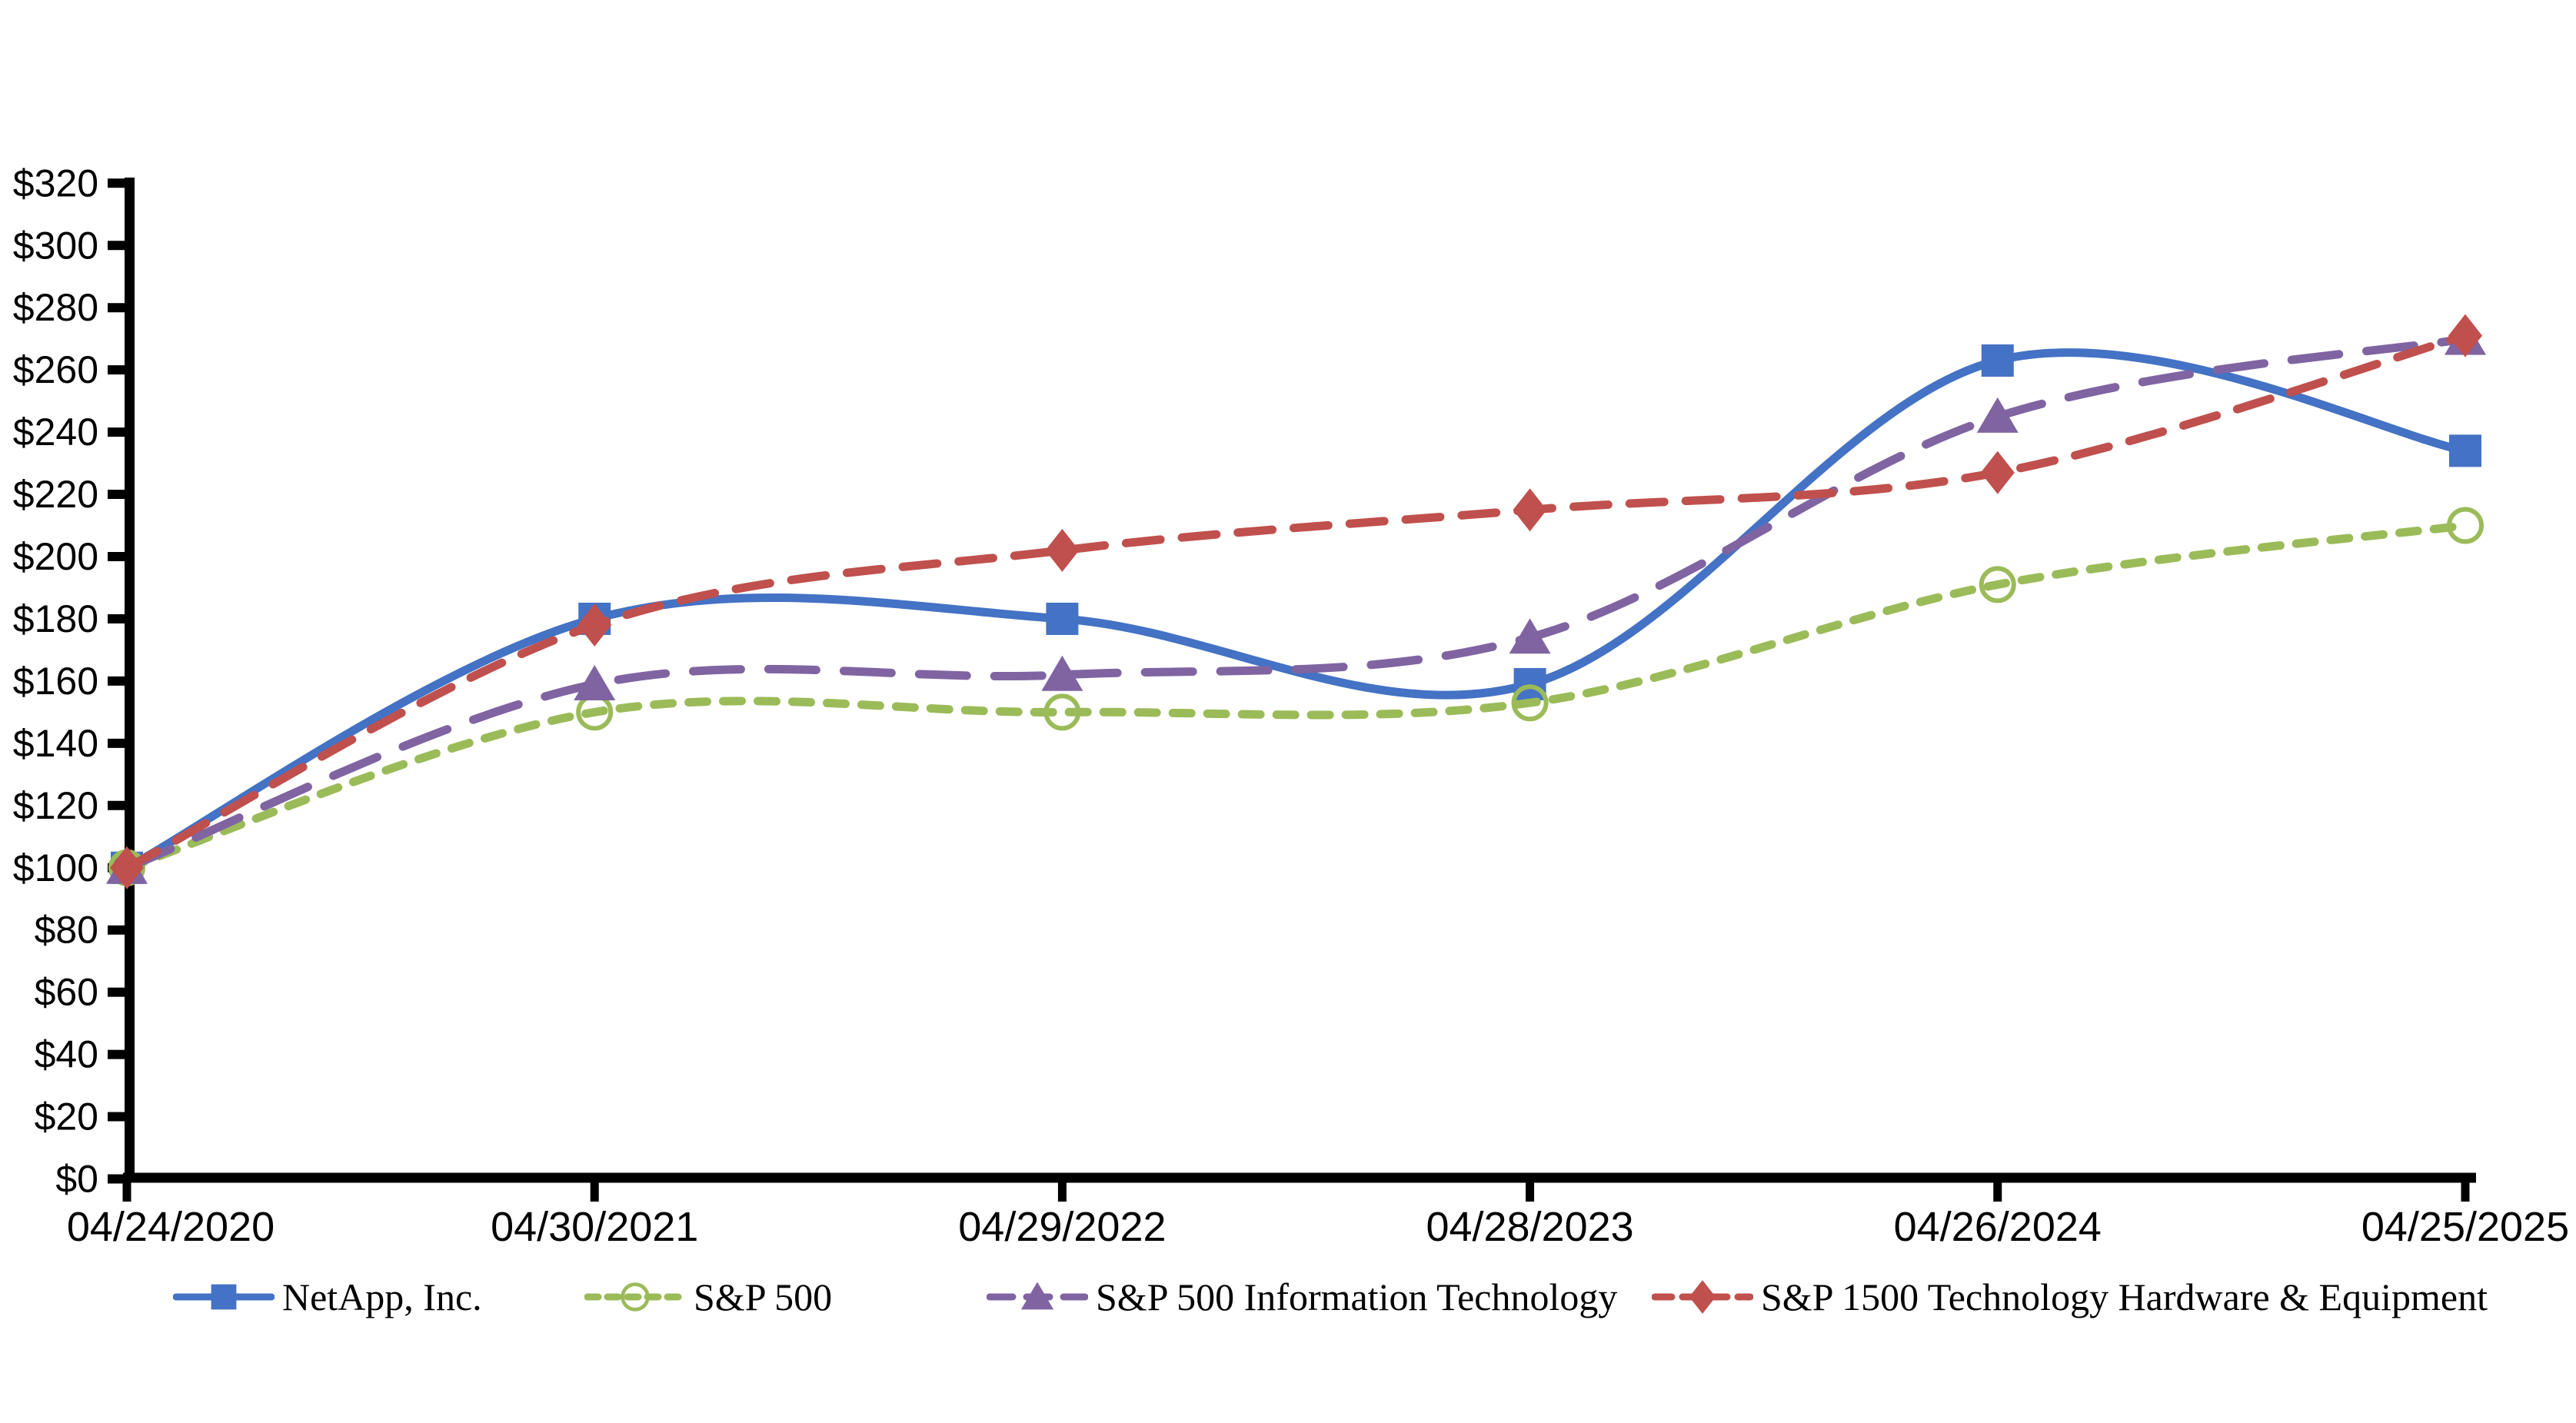 The height and width of the screenshot is (1423, 2576). I want to click on legend-swatch-netapp-inc, so click(224, 1297).